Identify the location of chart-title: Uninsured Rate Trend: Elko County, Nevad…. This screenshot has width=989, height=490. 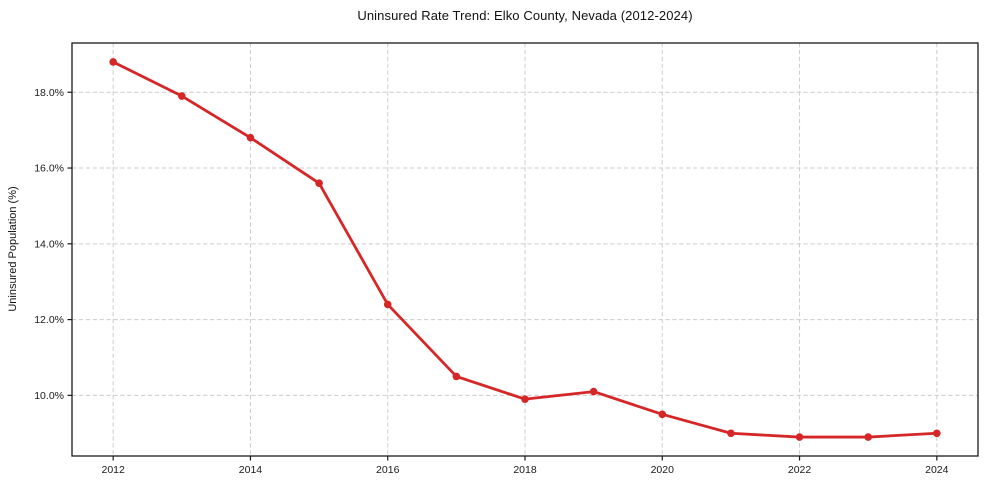
(525, 15).